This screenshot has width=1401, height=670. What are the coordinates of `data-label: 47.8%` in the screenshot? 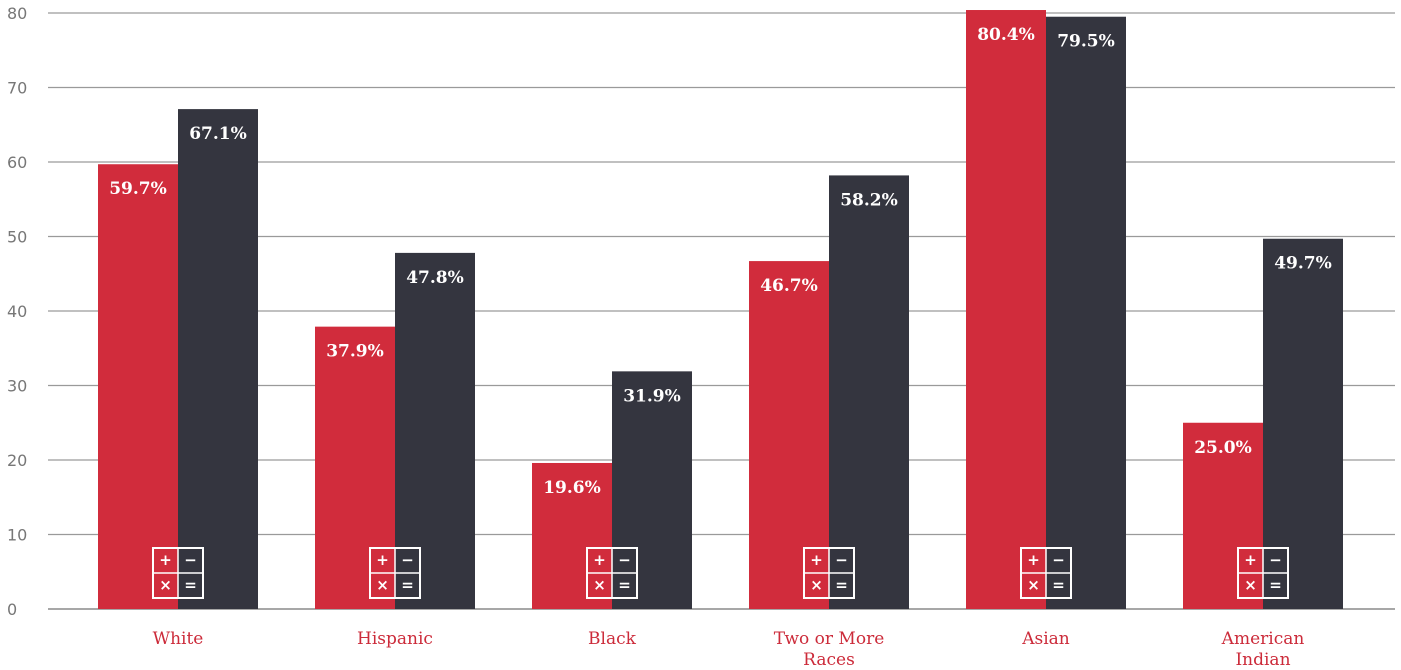 It's located at (435, 278).